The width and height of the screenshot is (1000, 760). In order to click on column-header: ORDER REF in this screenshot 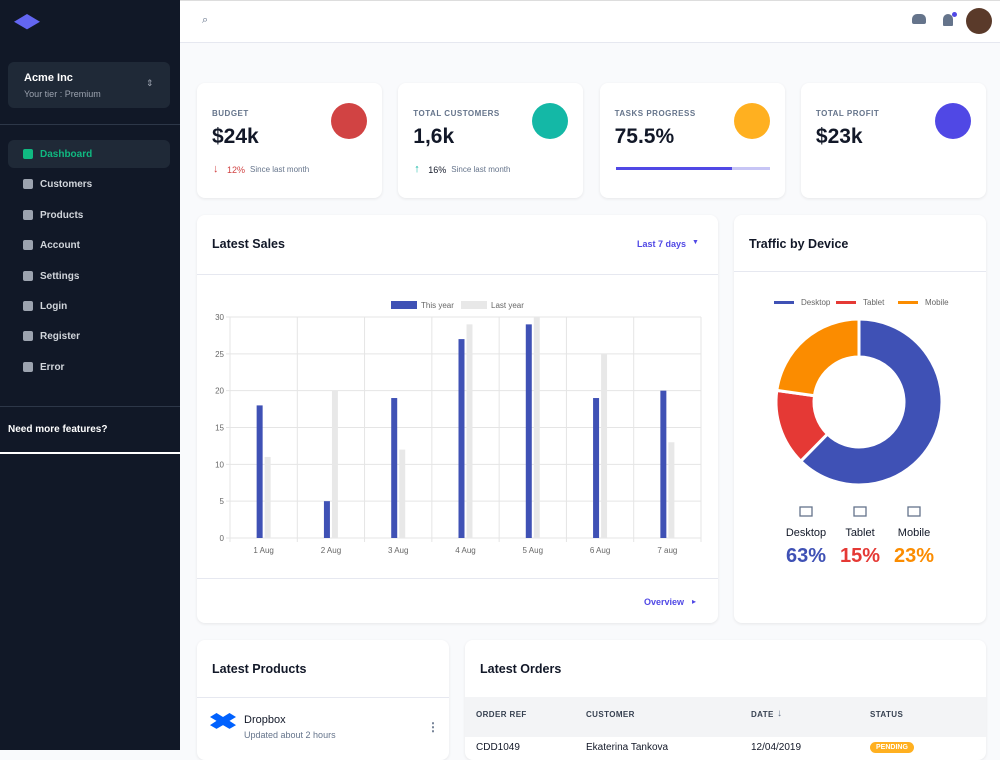, I will do `click(501, 714)`.